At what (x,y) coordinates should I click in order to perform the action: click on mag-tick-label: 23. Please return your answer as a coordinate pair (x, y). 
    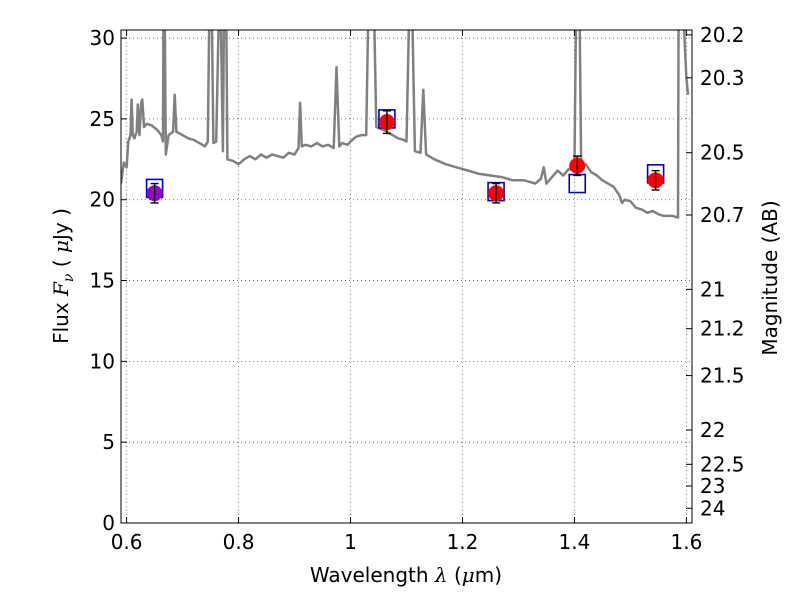
    Looking at the image, I should click on (712, 486).